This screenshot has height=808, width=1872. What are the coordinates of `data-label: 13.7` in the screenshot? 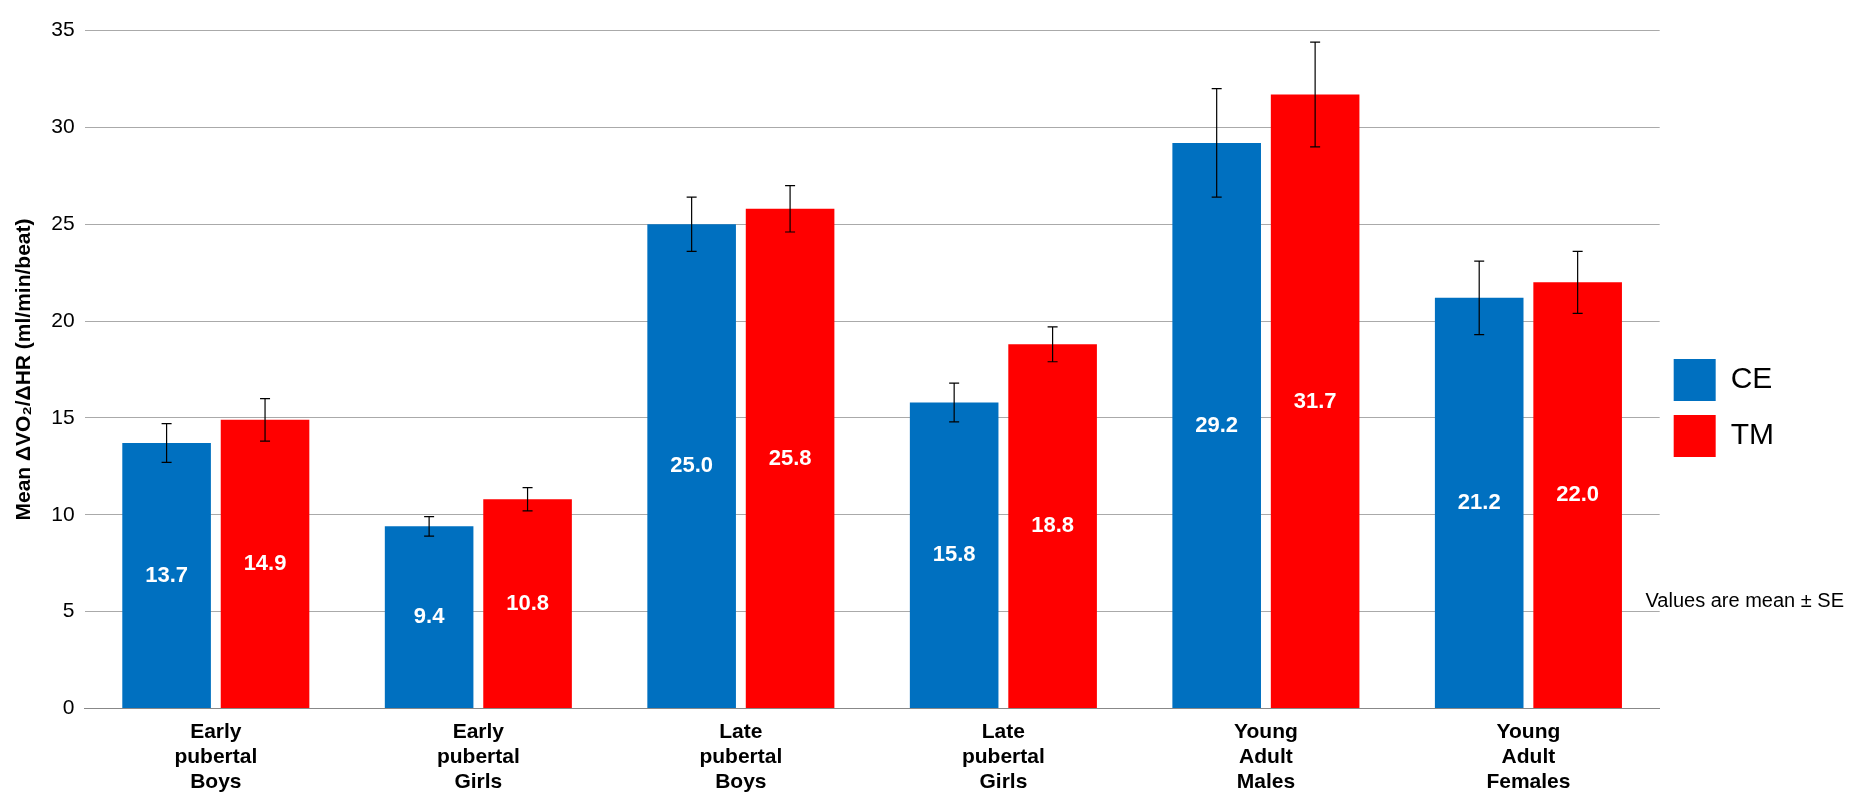 It's located at (167, 574).